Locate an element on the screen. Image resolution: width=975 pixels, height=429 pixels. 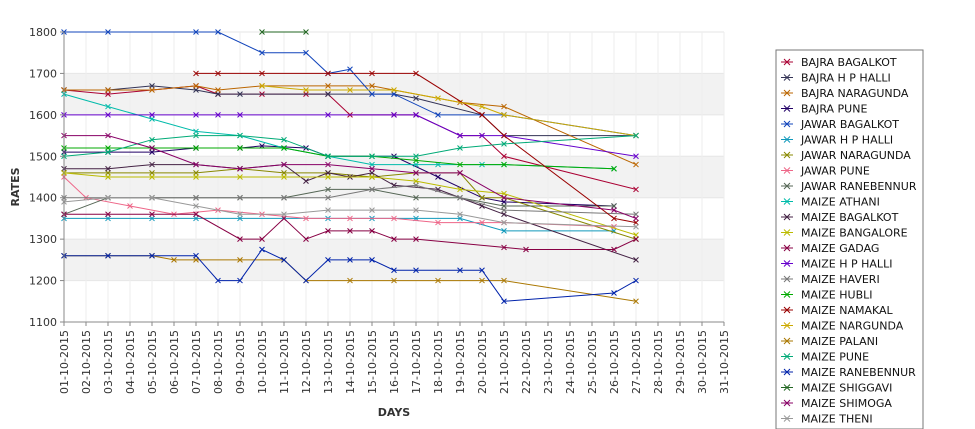
legend-label: BAJRA BAGALKOT is located at coordinates (849, 62).